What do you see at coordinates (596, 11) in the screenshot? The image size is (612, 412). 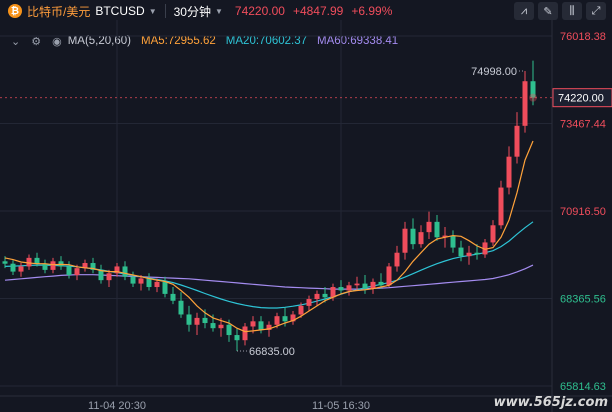 I see `fullscreen-icon: ⤢` at bounding box center [596, 11].